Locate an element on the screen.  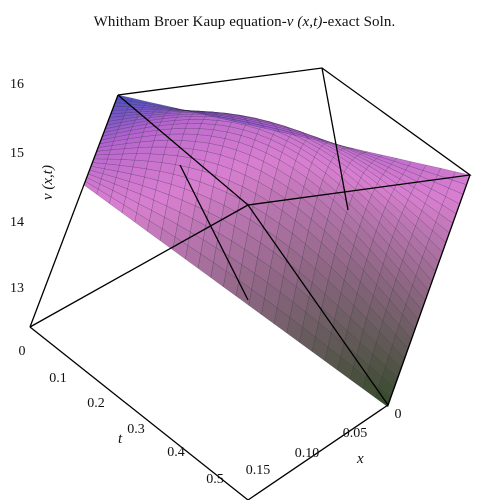
z-axis-label: ν (x,t) is located at coordinates (48, 182).